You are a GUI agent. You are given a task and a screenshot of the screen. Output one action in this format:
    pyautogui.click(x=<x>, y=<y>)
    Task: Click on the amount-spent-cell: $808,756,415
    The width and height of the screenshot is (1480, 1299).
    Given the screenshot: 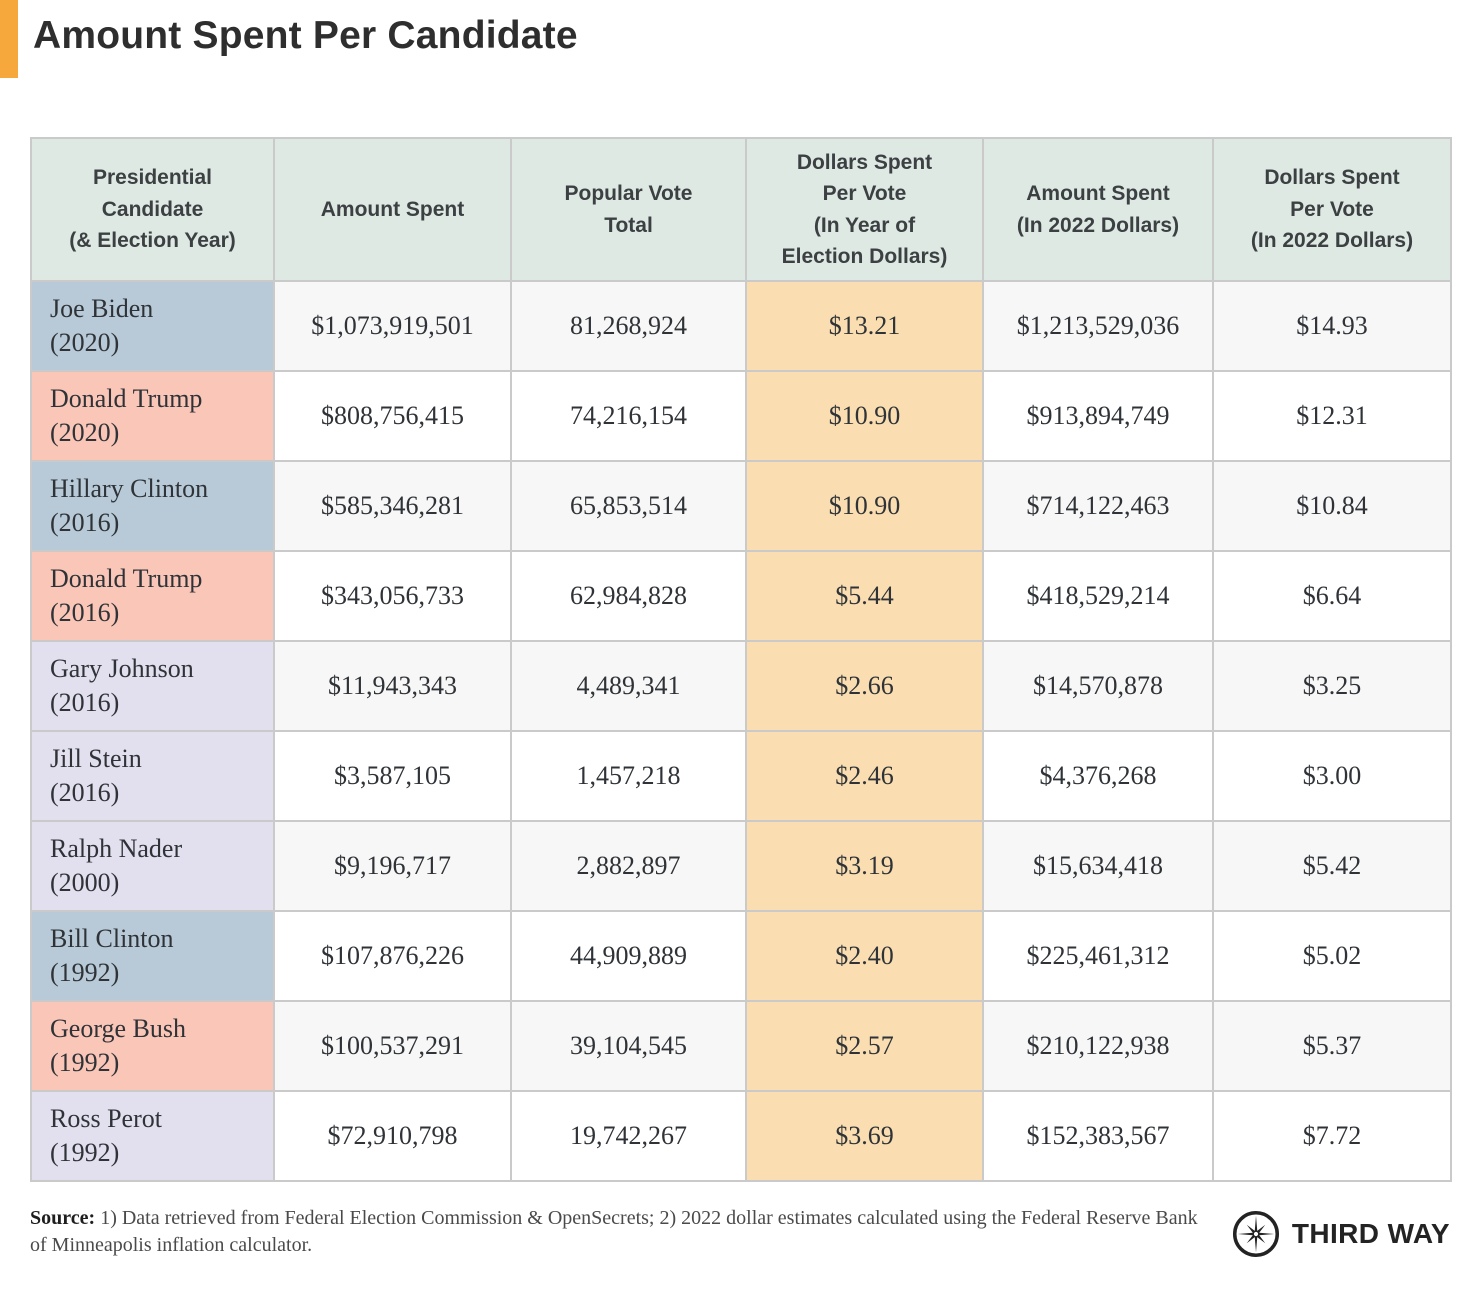 What is the action you would take?
    pyautogui.click(x=392, y=416)
    